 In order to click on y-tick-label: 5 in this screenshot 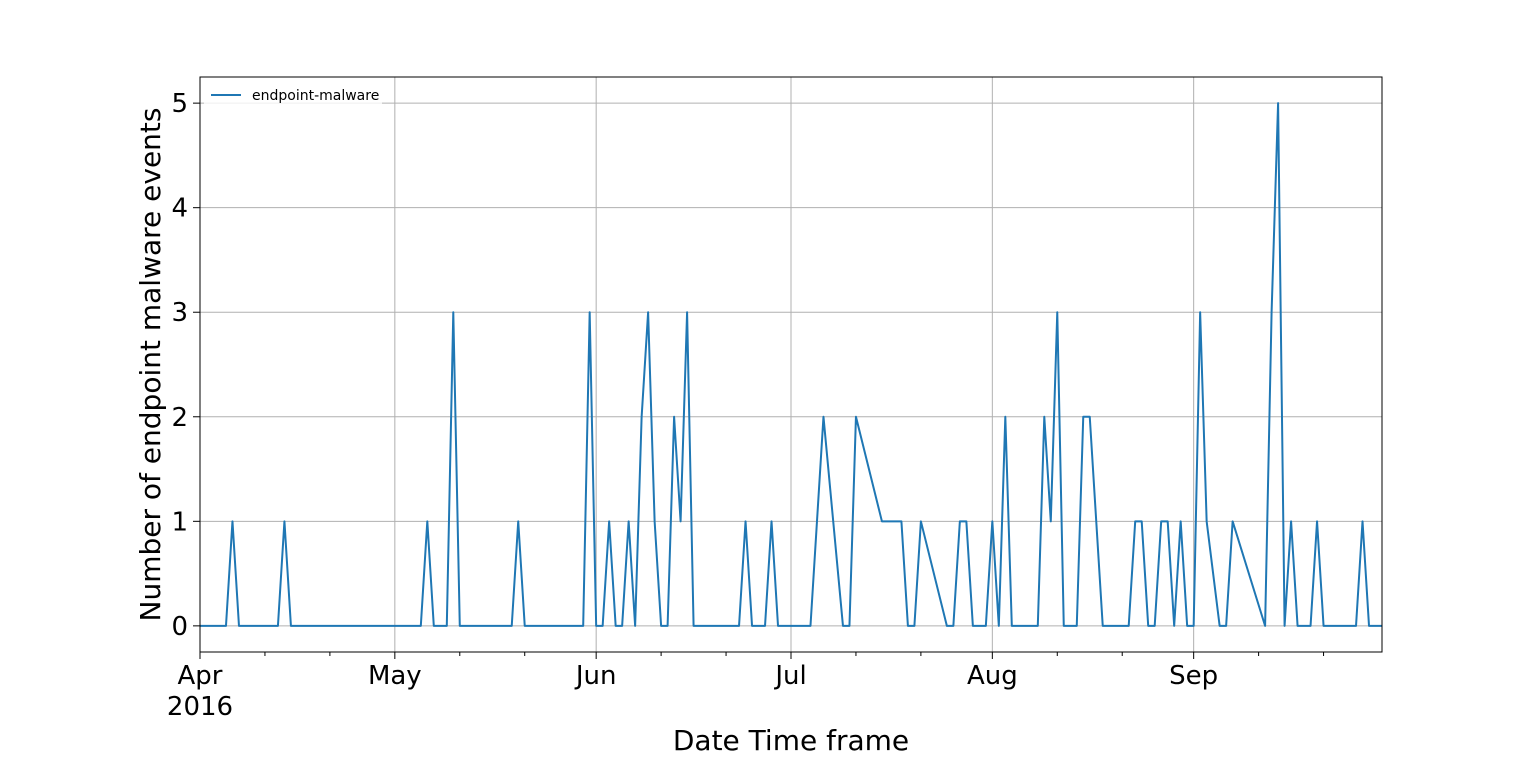, I will do `click(179, 104)`.